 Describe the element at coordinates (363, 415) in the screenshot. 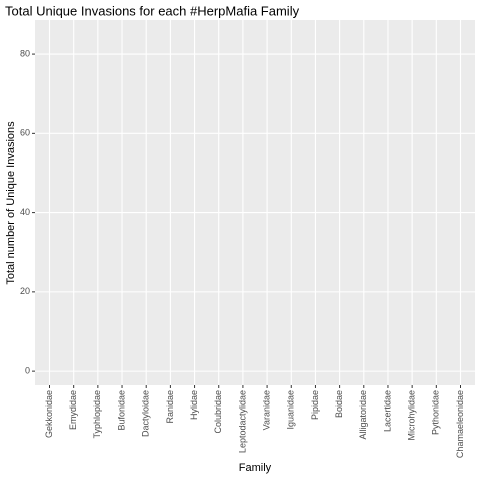

I see `x-tick-label: Alligatoridae` at that location.